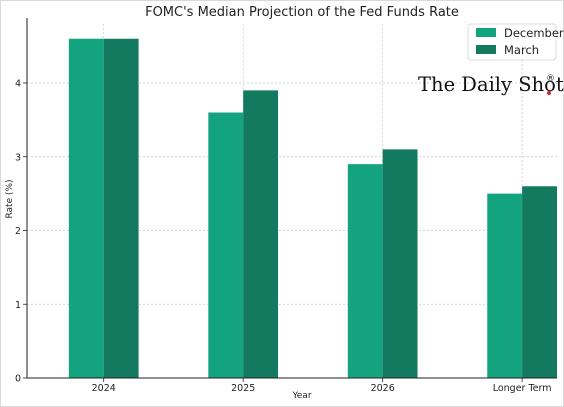 The width and height of the screenshot is (564, 407). Describe the element at coordinates (549, 93) in the screenshot. I see `watermark-dot` at that location.